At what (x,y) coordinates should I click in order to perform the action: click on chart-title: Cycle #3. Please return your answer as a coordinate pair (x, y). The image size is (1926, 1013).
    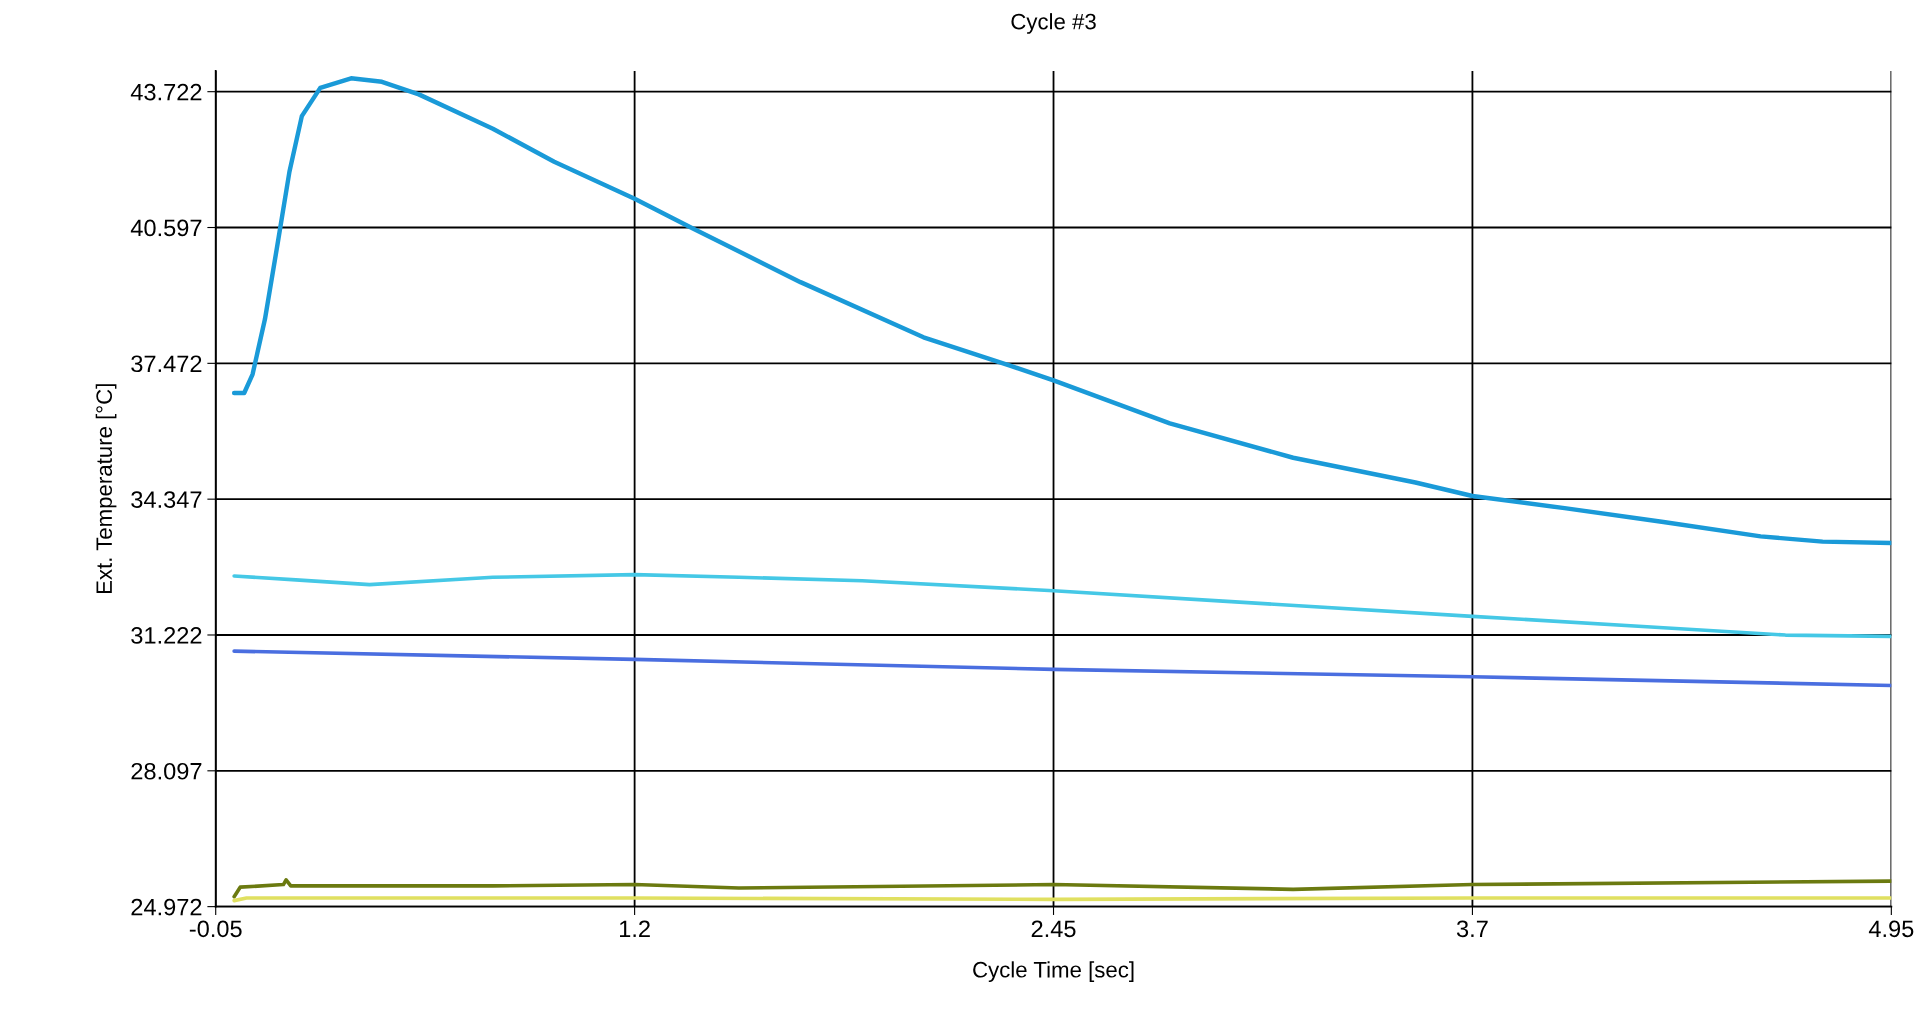
    Looking at the image, I should click on (1053, 23).